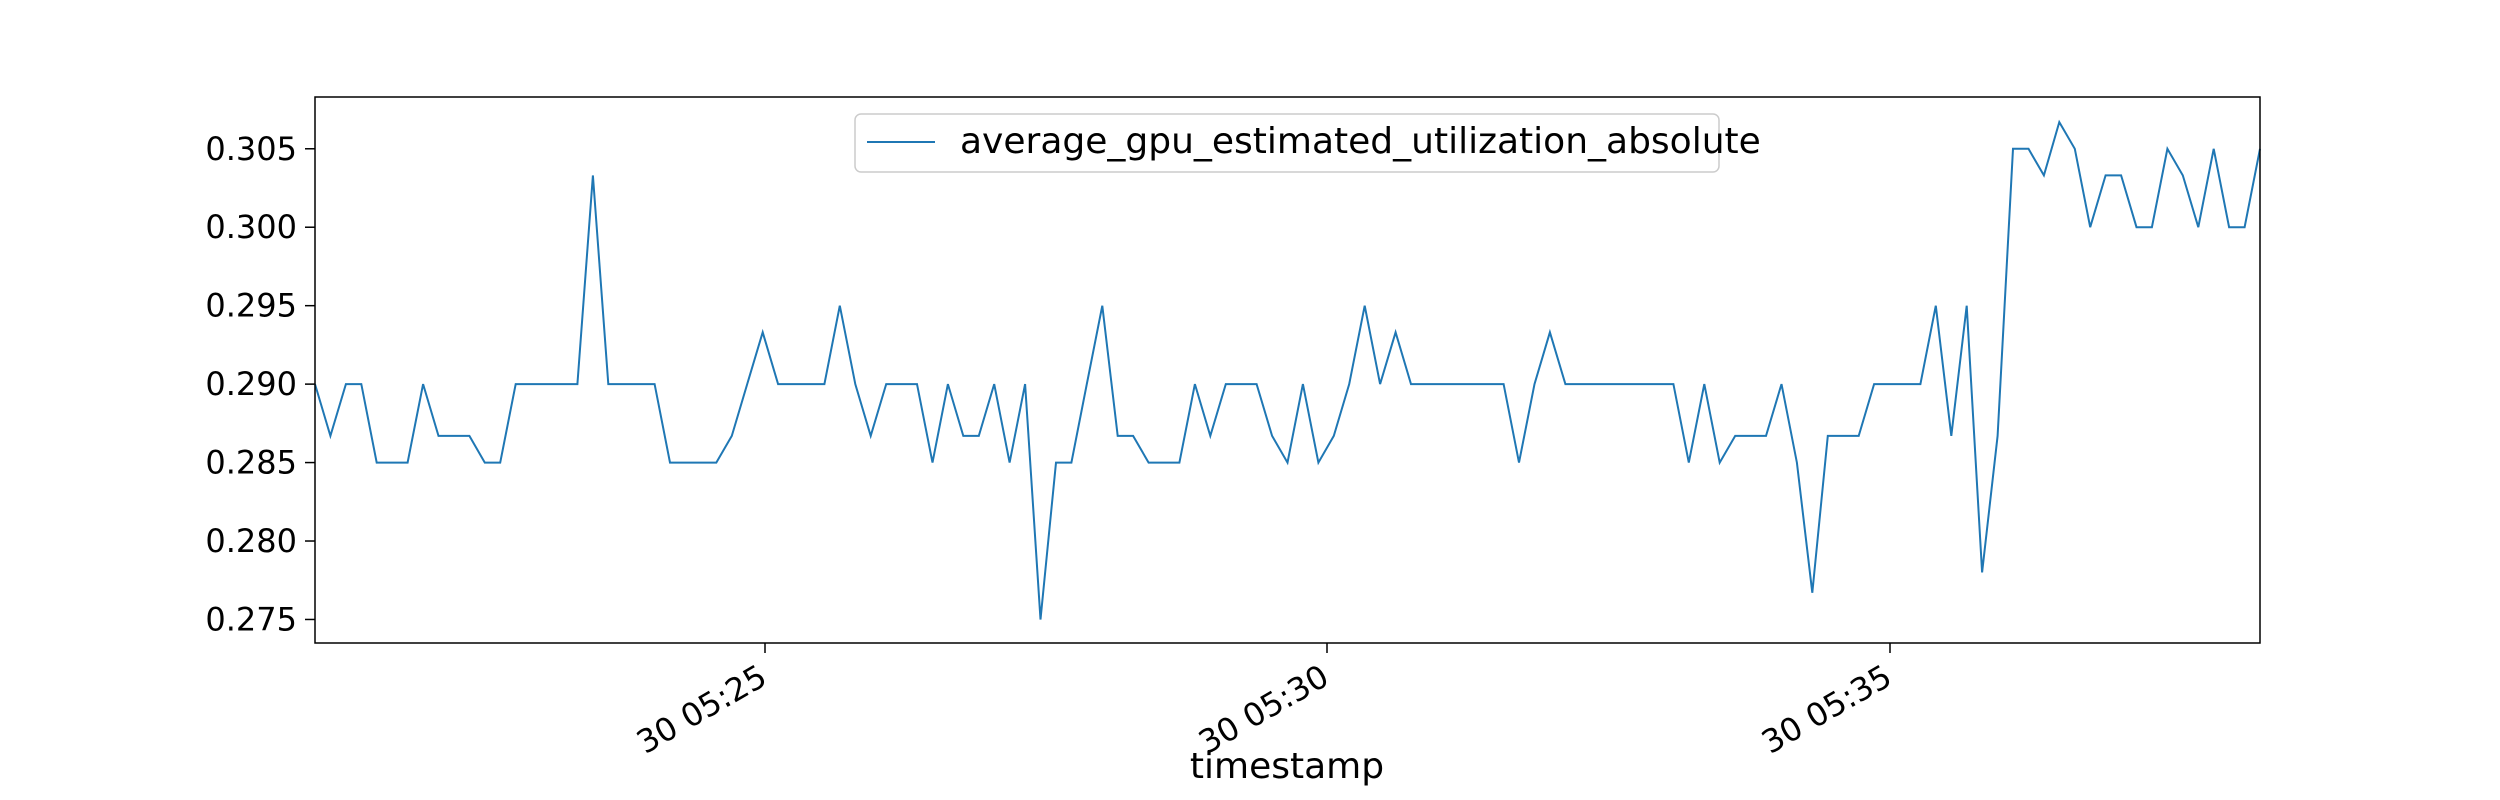 The width and height of the screenshot is (2500, 800). Describe the element at coordinates (251, 306) in the screenshot. I see `y-tick-label: 0.295` at that location.